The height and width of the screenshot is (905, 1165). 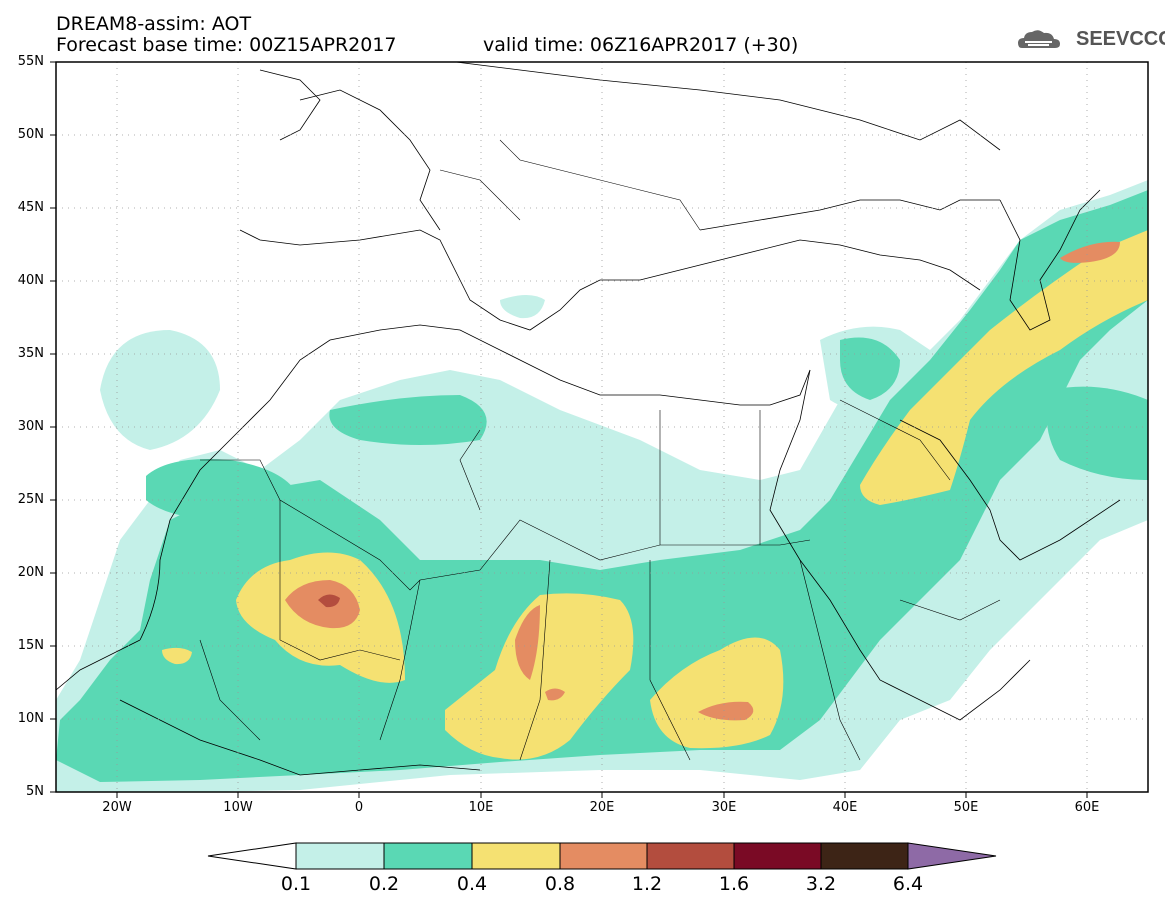 I want to click on logo-text: SEEVCCC, so click(x=1120, y=39).